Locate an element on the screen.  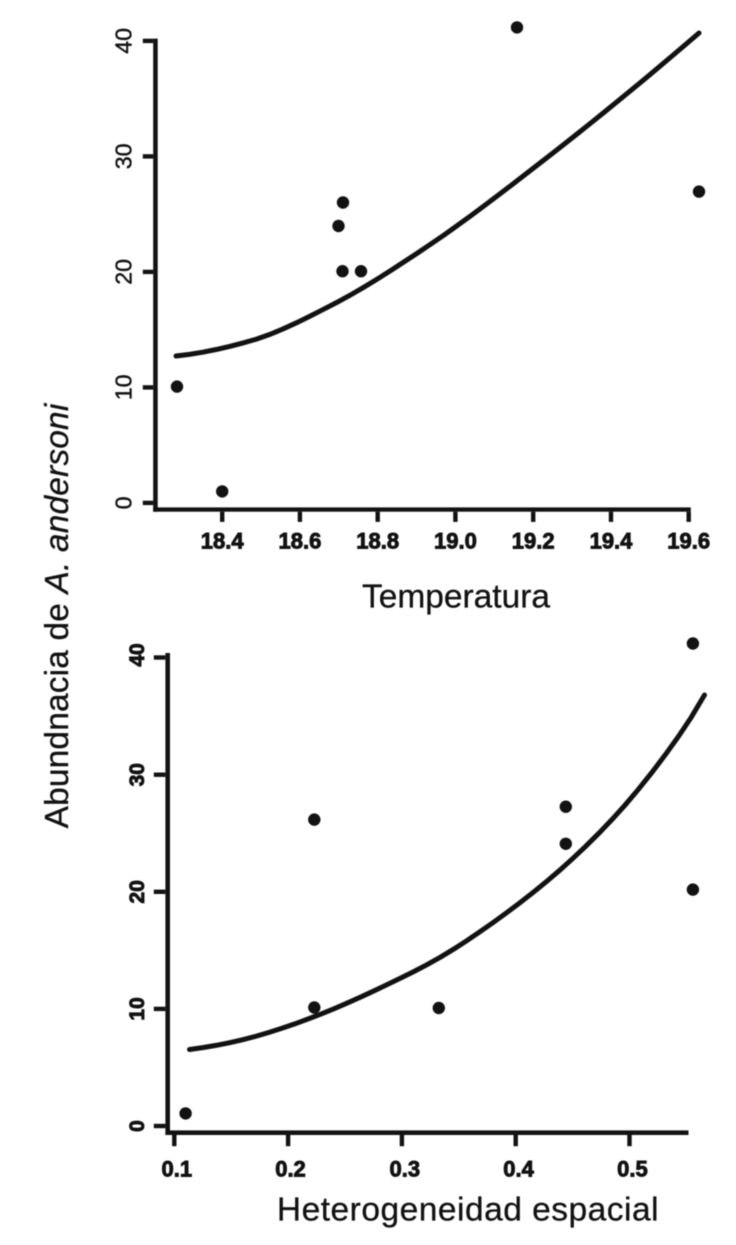
svg-text: Heterogeneidad espacial is located at coordinates (468, 1209).